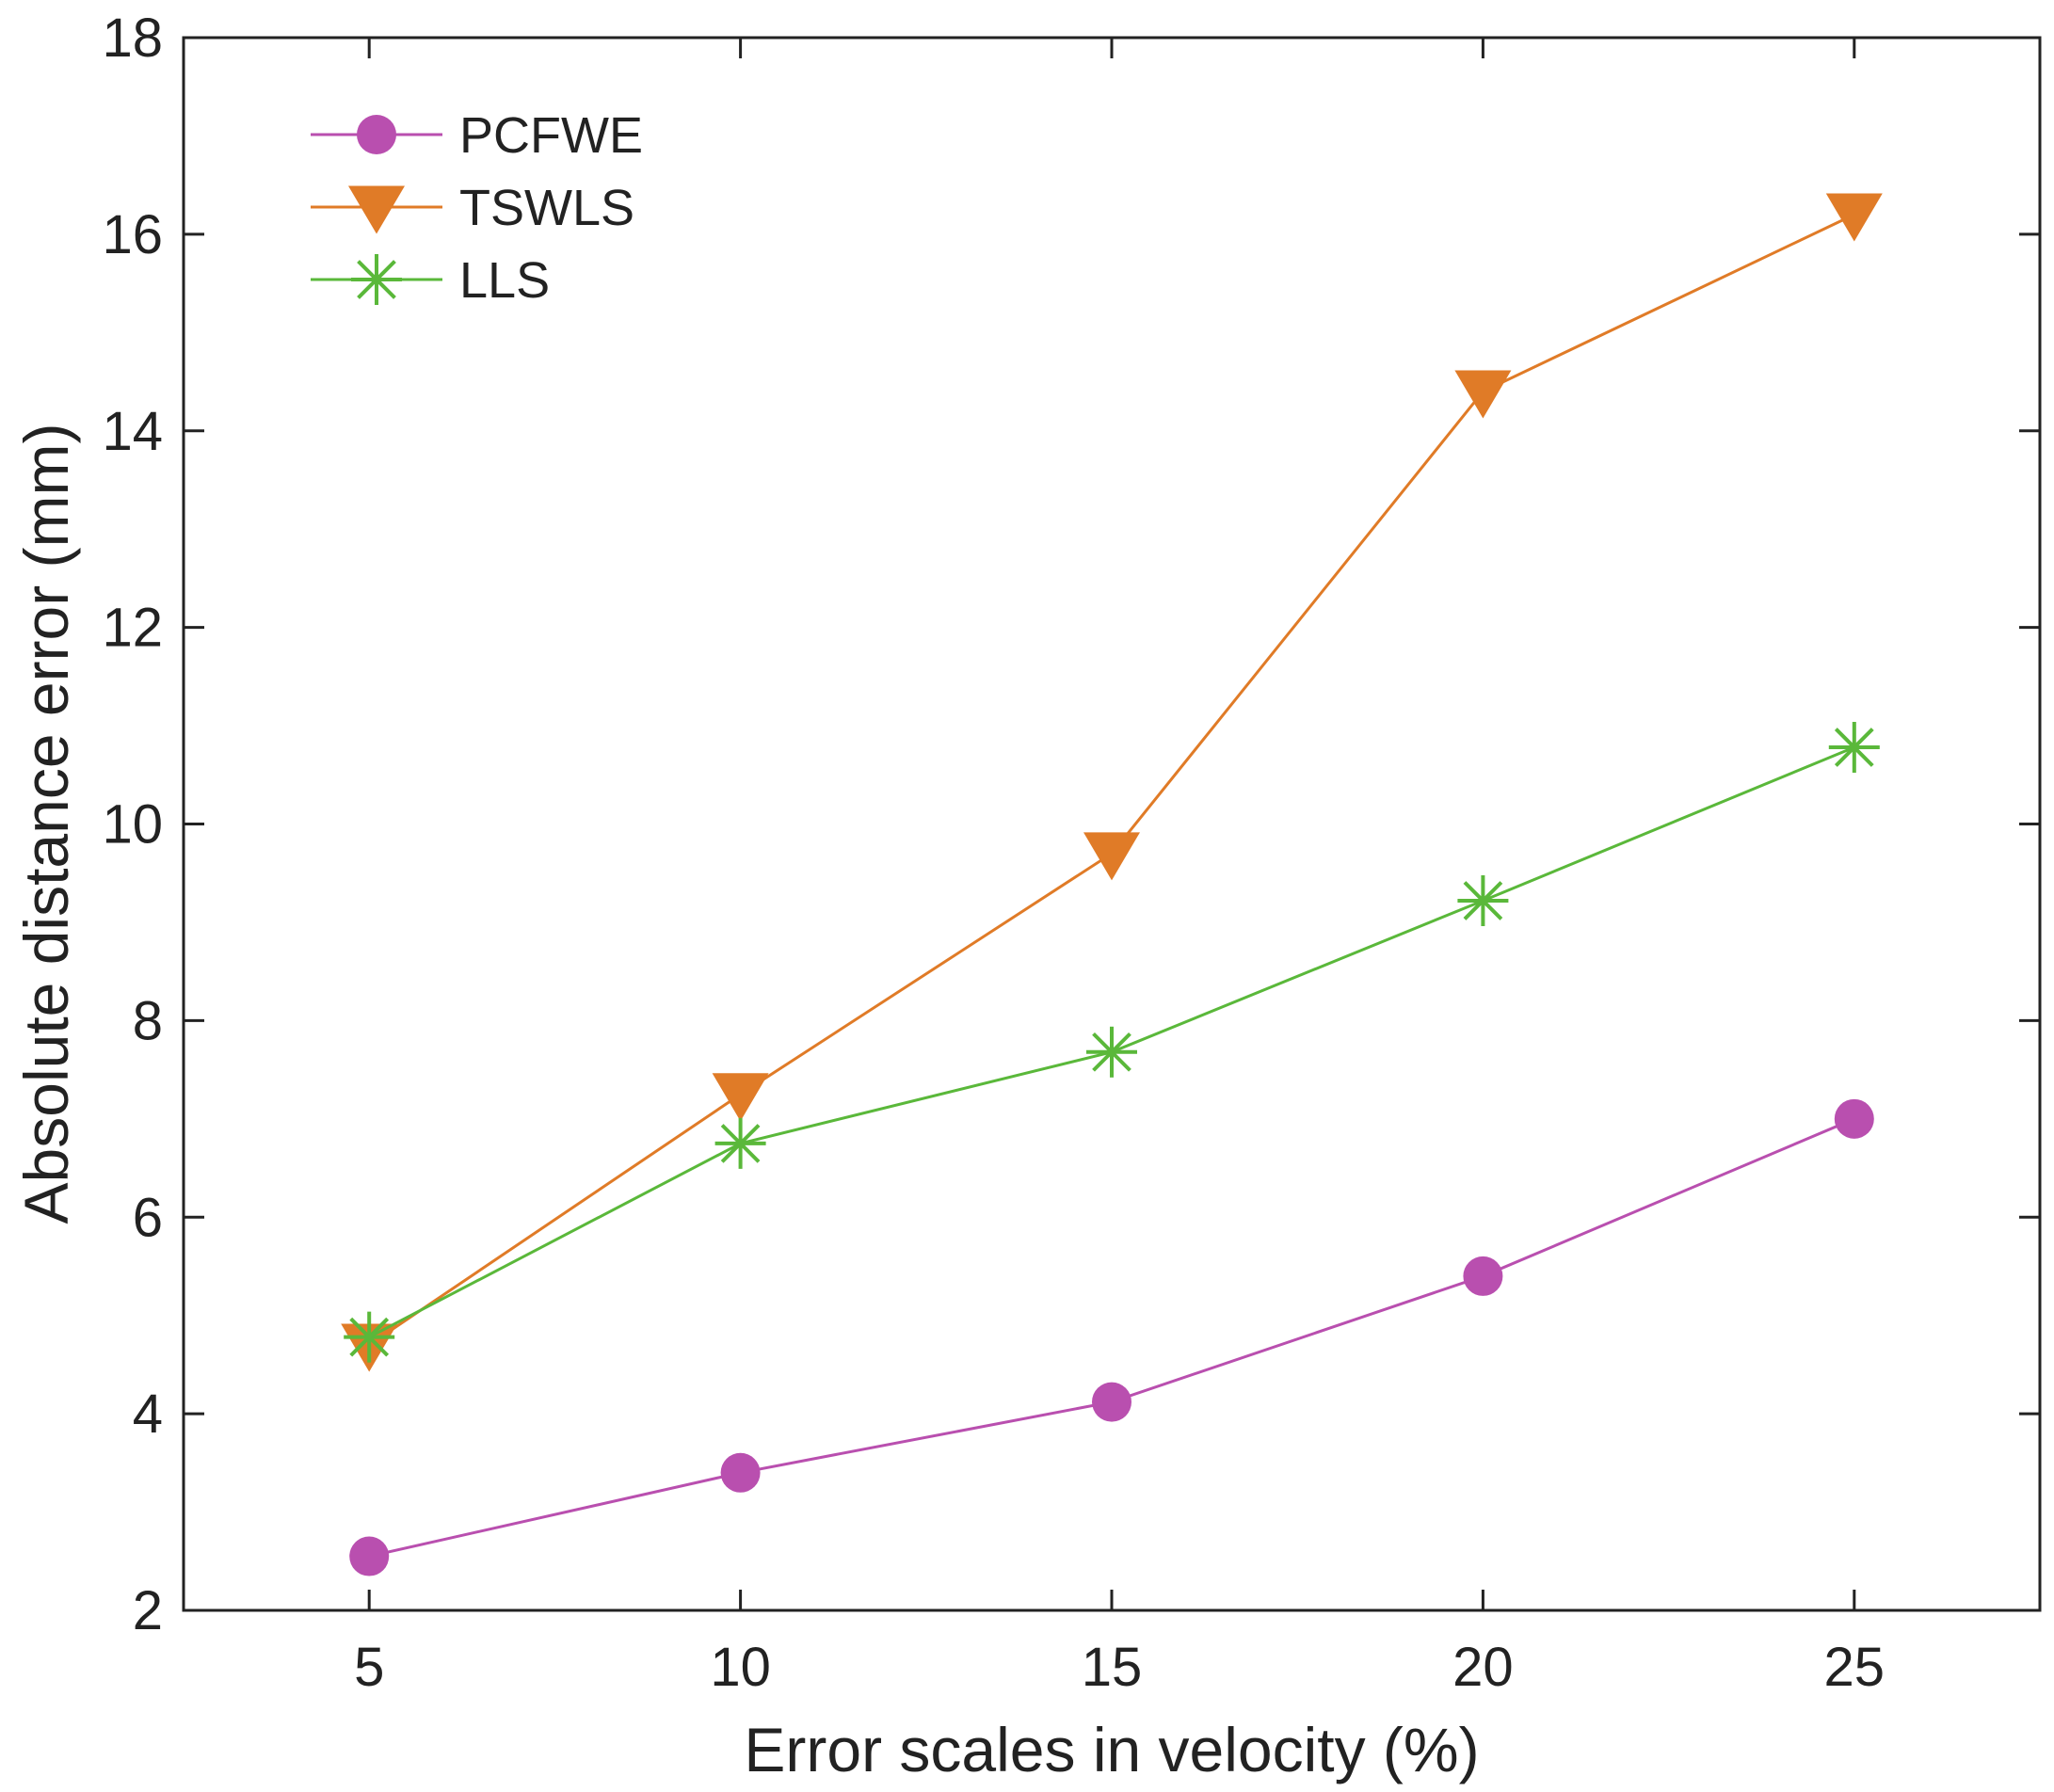 This screenshot has width=2054, height=1792. What do you see at coordinates (504, 280) in the screenshot?
I see `legend-label-lls: LLS` at bounding box center [504, 280].